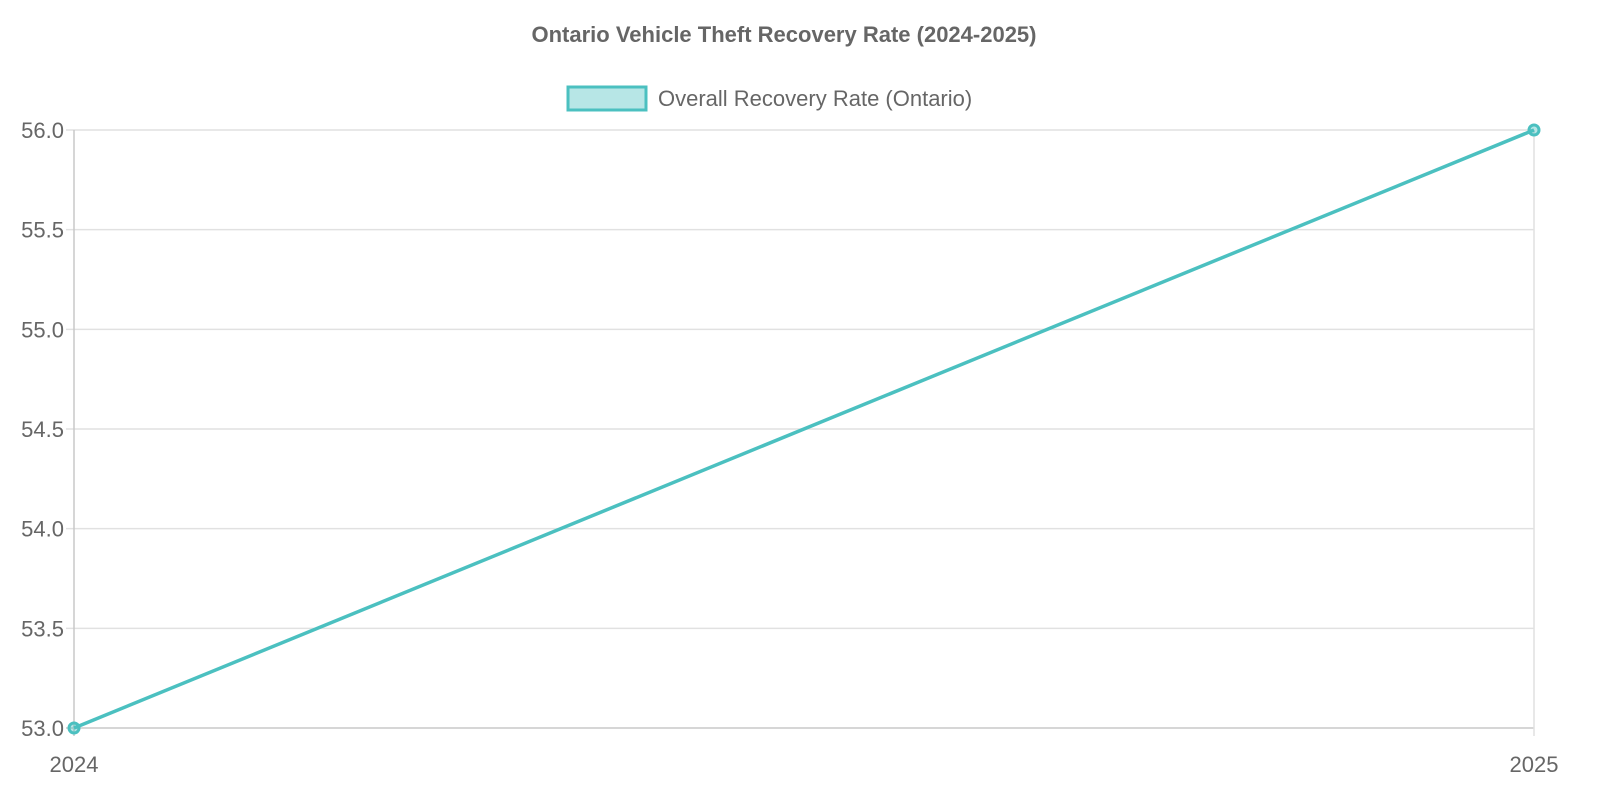 Image resolution: width=1600 pixels, height=800 pixels. I want to click on legend-label: Overall Recovery Rate (Ontario), so click(815, 98).